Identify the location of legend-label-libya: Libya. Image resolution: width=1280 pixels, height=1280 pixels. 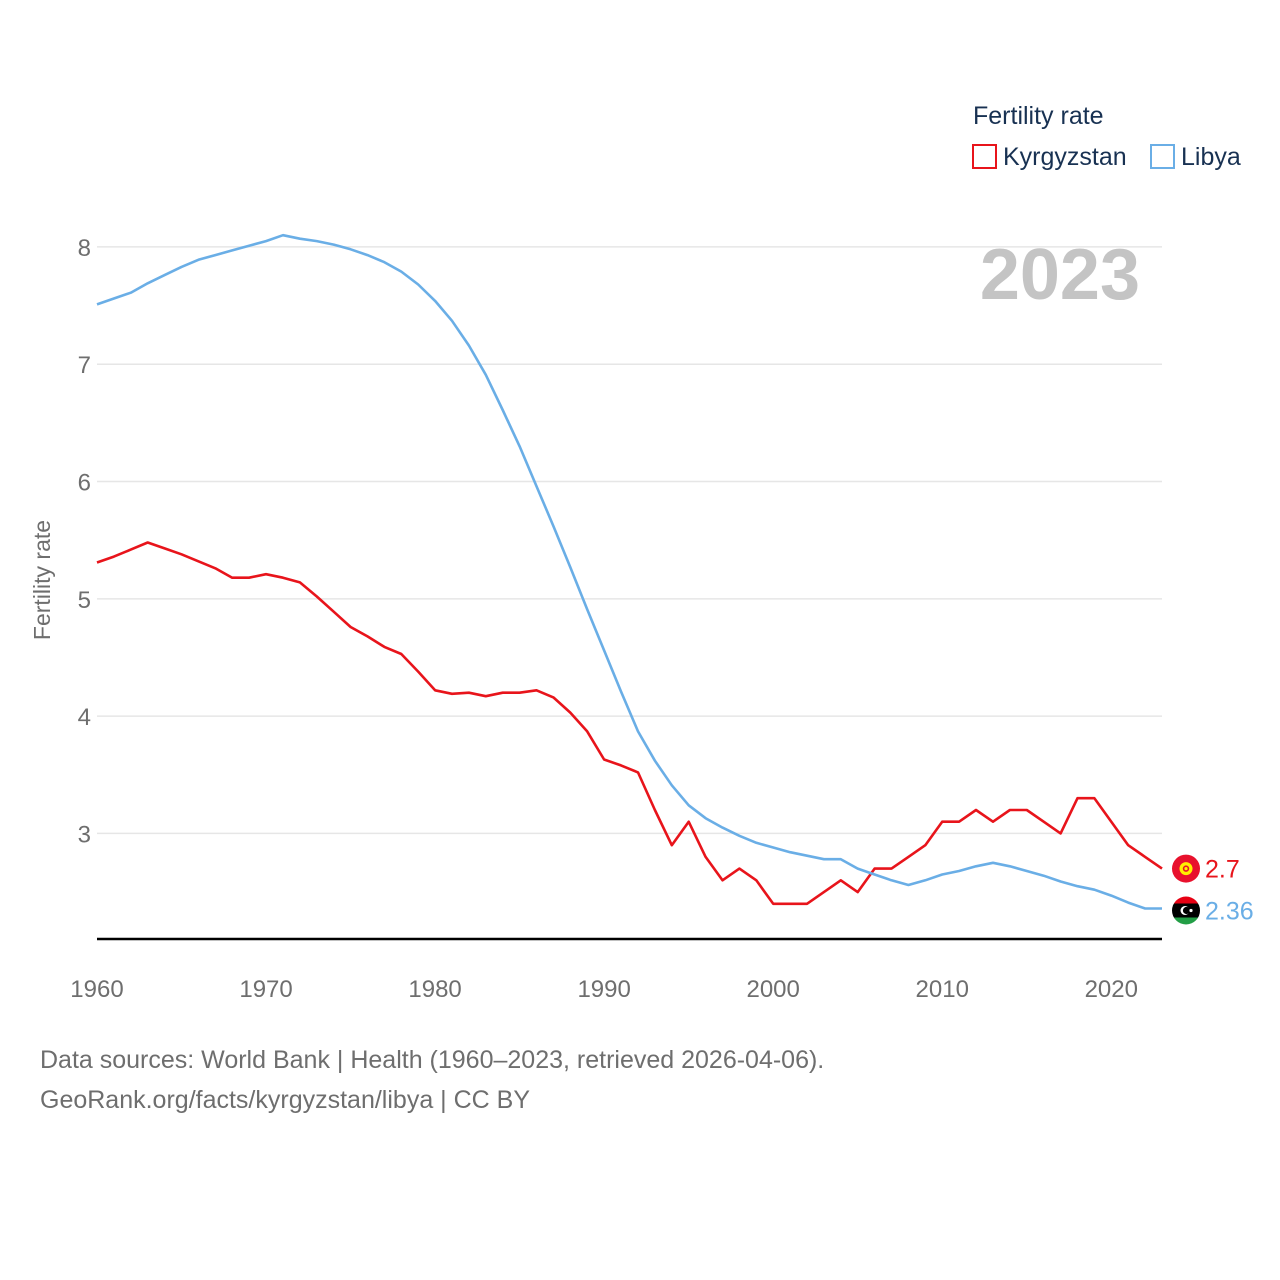
(1211, 157).